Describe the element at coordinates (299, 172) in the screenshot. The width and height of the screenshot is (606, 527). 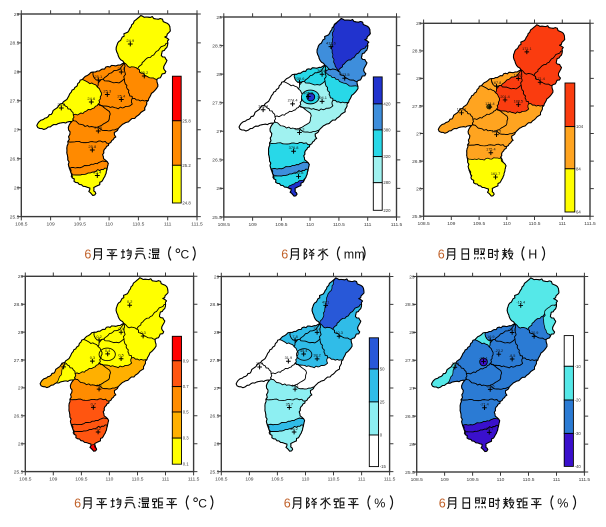
I see `svg-text: 440.8` at that location.